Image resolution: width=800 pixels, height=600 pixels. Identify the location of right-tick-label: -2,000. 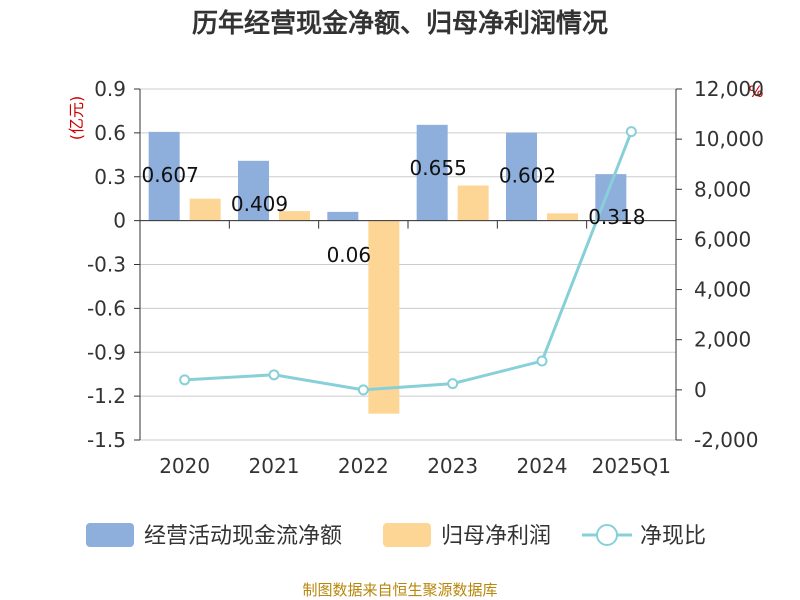
(726, 440).